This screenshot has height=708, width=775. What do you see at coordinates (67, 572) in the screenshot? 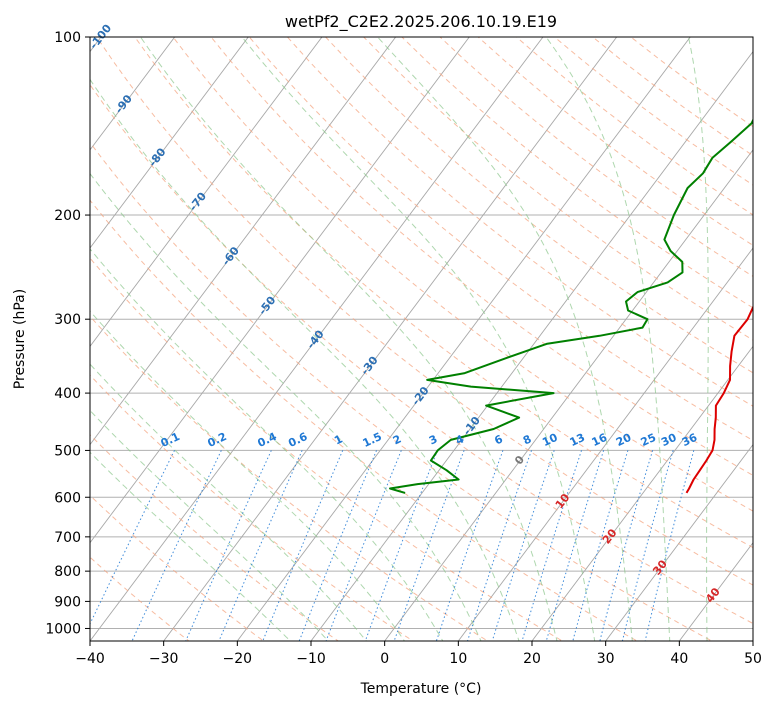
I see `y-tick-label: 800` at bounding box center [67, 572].